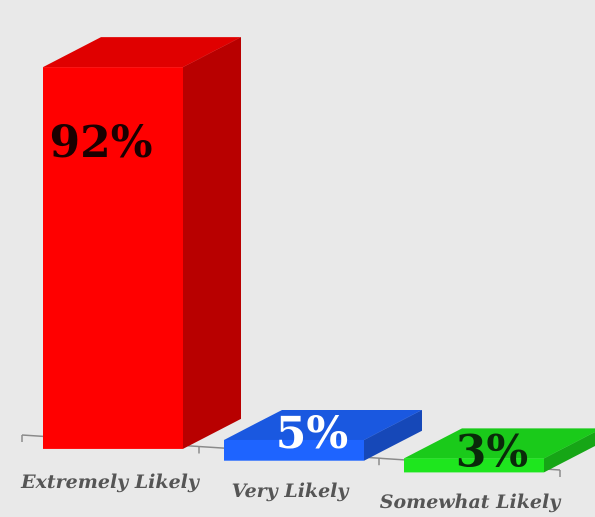 This screenshot has width=595, height=517. Describe the element at coordinates (471, 502) in the screenshot. I see `x-tick-label: Somewhat Likely` at that location.